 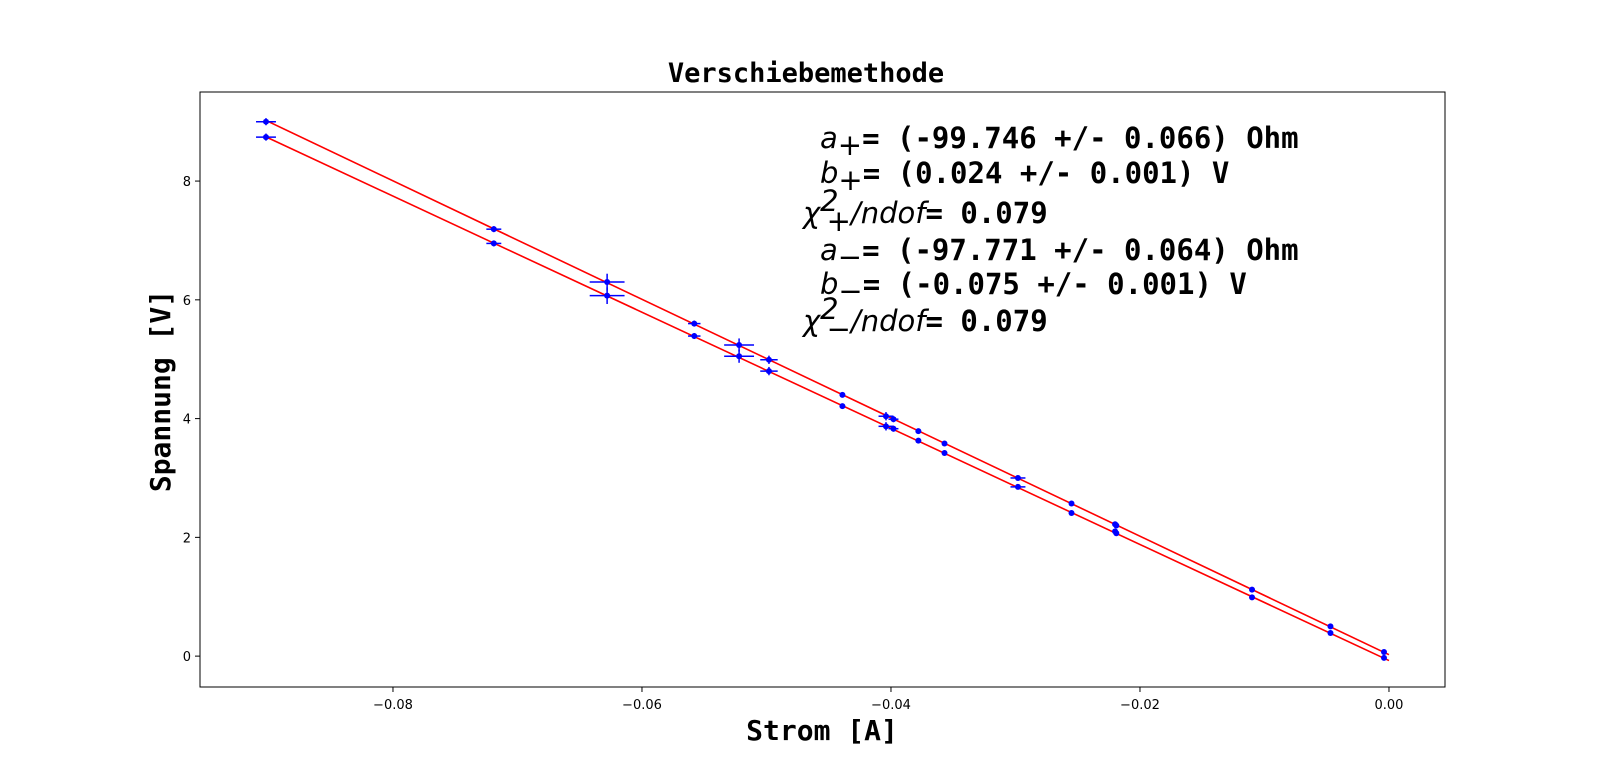 What do you see at coordinates (160, 391) in the screenshot?
I see `y-axis-title: Spannung [V]` at bounding box center [160, 391].